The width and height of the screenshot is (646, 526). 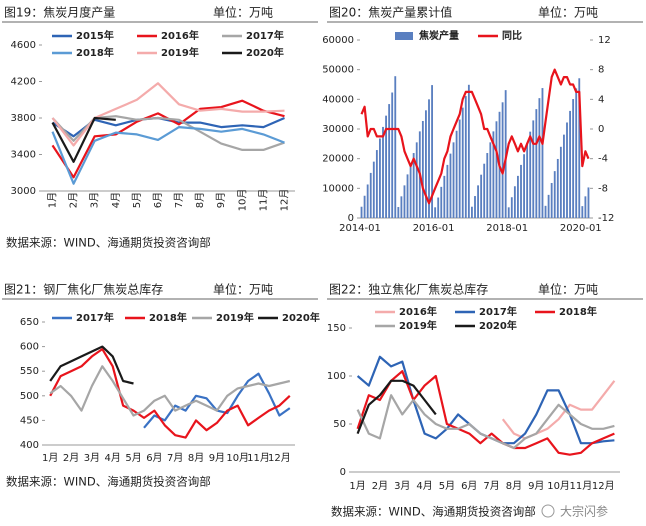 I want to click on chart-title: 图22：独立焦化厂焦炭总库存, so click(x=408, y=289).